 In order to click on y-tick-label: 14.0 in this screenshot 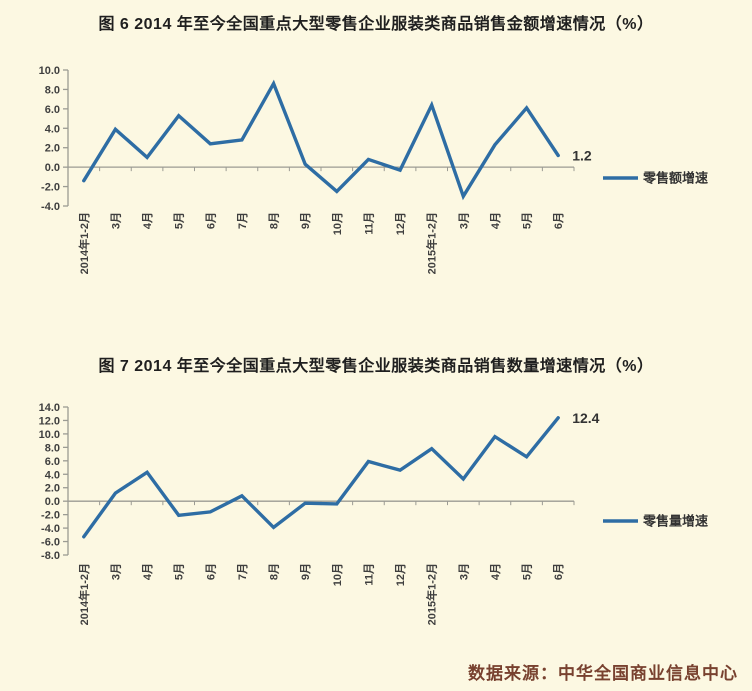, I will do `click(49, 408)`.